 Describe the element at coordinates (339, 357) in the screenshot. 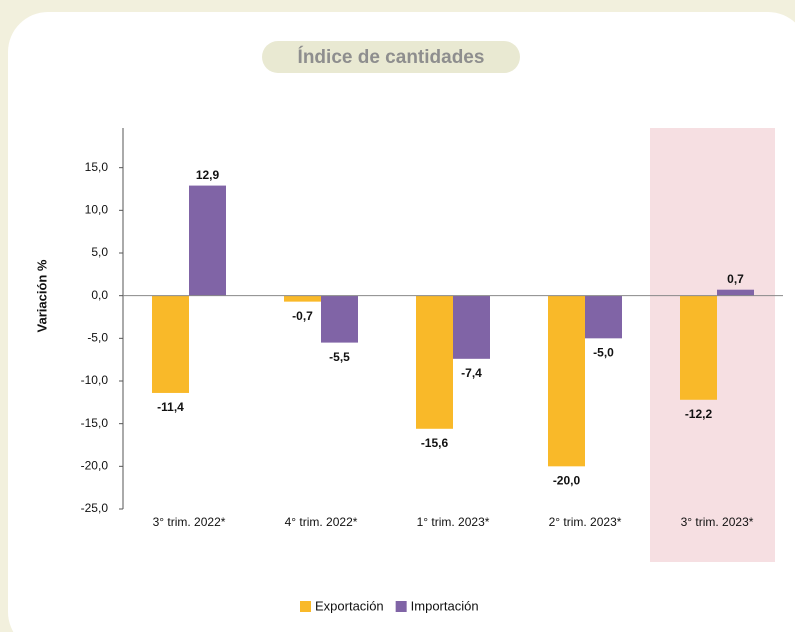

I see `value-label: -5,5` at that location.